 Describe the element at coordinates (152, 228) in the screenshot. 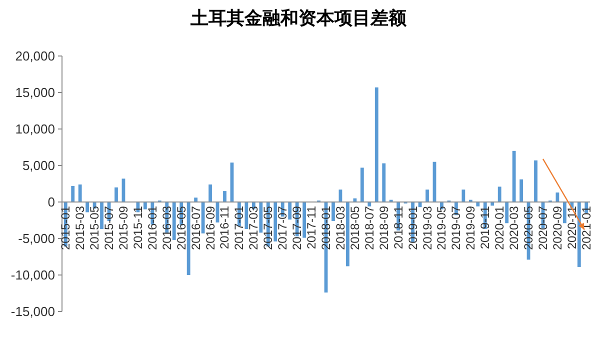

I see `x-tick-label: 2016-01` at that location.